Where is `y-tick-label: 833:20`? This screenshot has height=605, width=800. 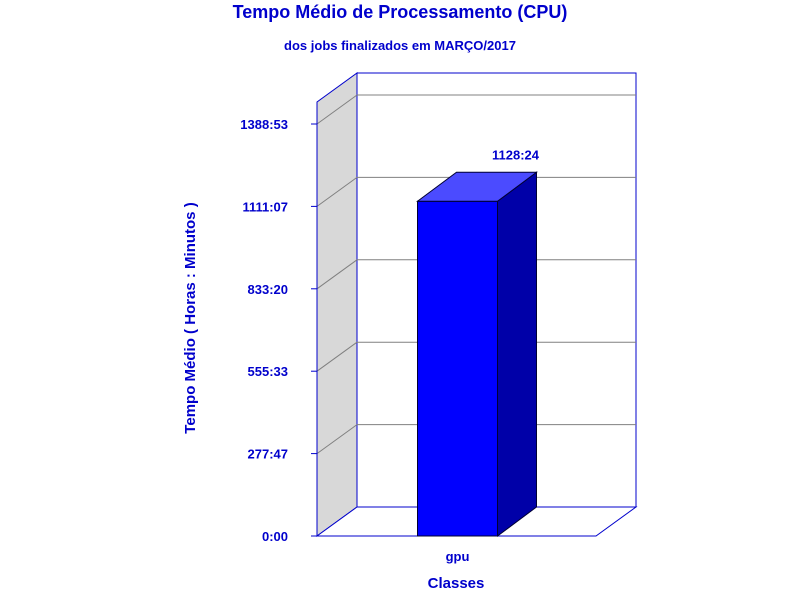 y-tick-label: 833:20 is located at coordinates (268, 289).